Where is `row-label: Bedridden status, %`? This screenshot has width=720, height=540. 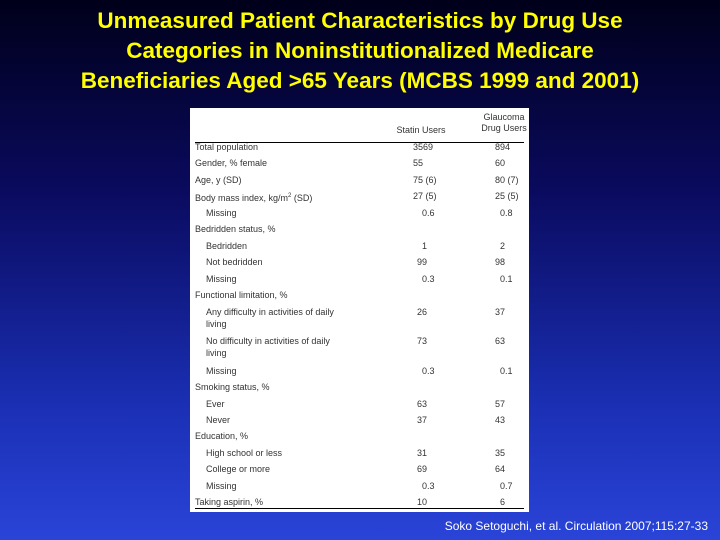
row-label: Bedridden status, % is located at coordinates (235, 229).